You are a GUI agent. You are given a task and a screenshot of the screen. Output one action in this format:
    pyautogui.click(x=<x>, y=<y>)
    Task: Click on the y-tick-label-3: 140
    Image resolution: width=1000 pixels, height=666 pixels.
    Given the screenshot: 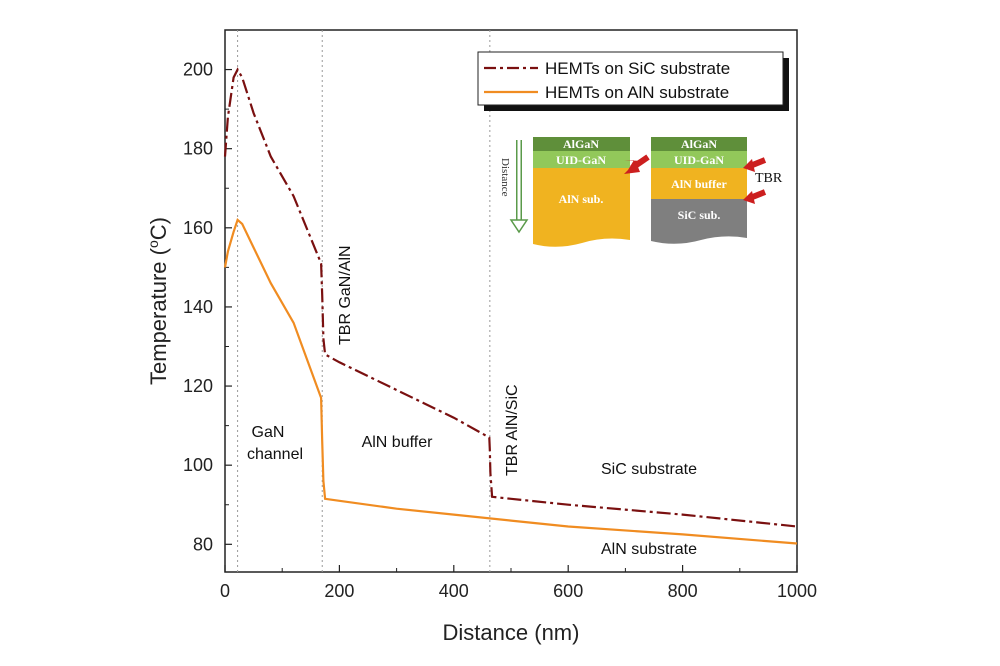 What is the action you would take?
    pyautogui.click(x=198, y=307)
    